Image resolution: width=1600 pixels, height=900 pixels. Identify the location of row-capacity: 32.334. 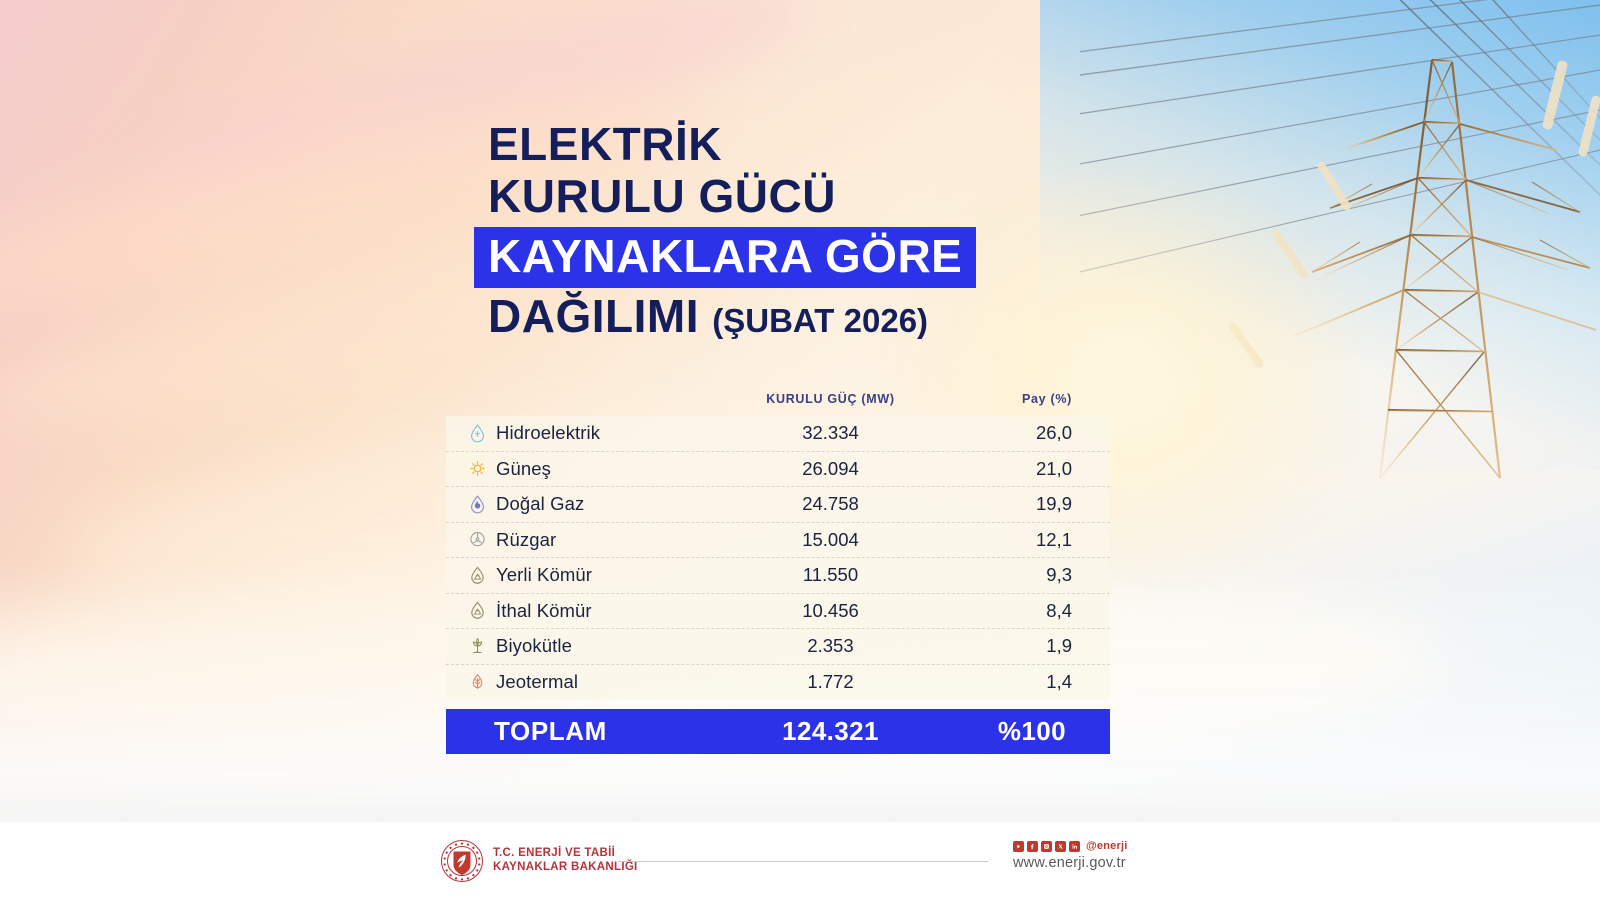
(830, 433).